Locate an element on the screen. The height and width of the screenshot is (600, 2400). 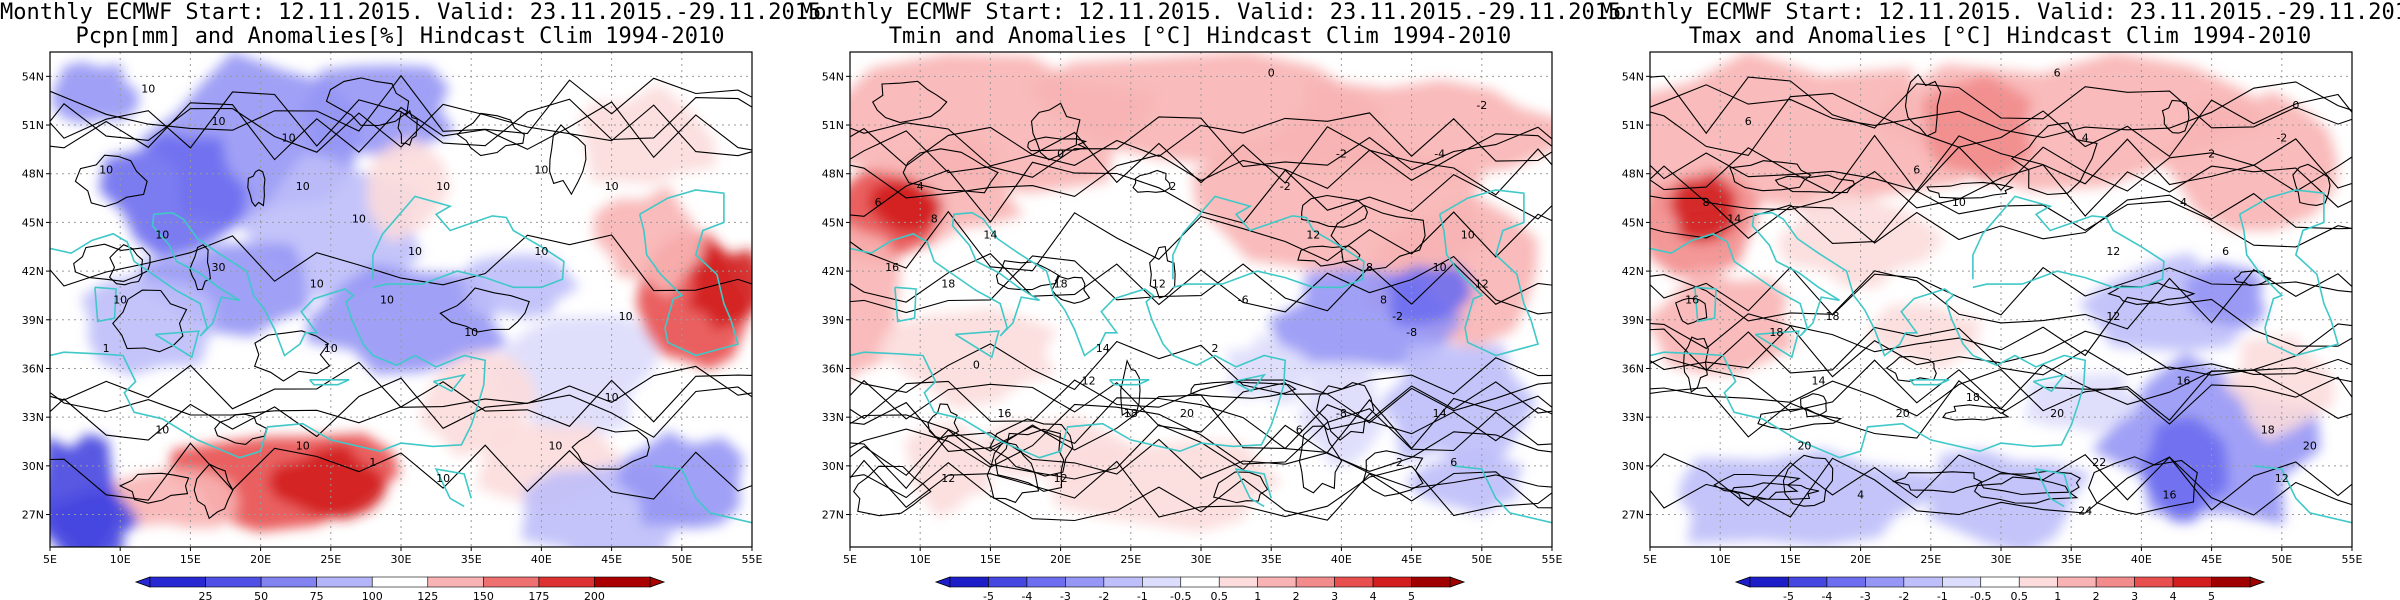
lat-tick-label: 54N is located at coordinates (1633, 76).